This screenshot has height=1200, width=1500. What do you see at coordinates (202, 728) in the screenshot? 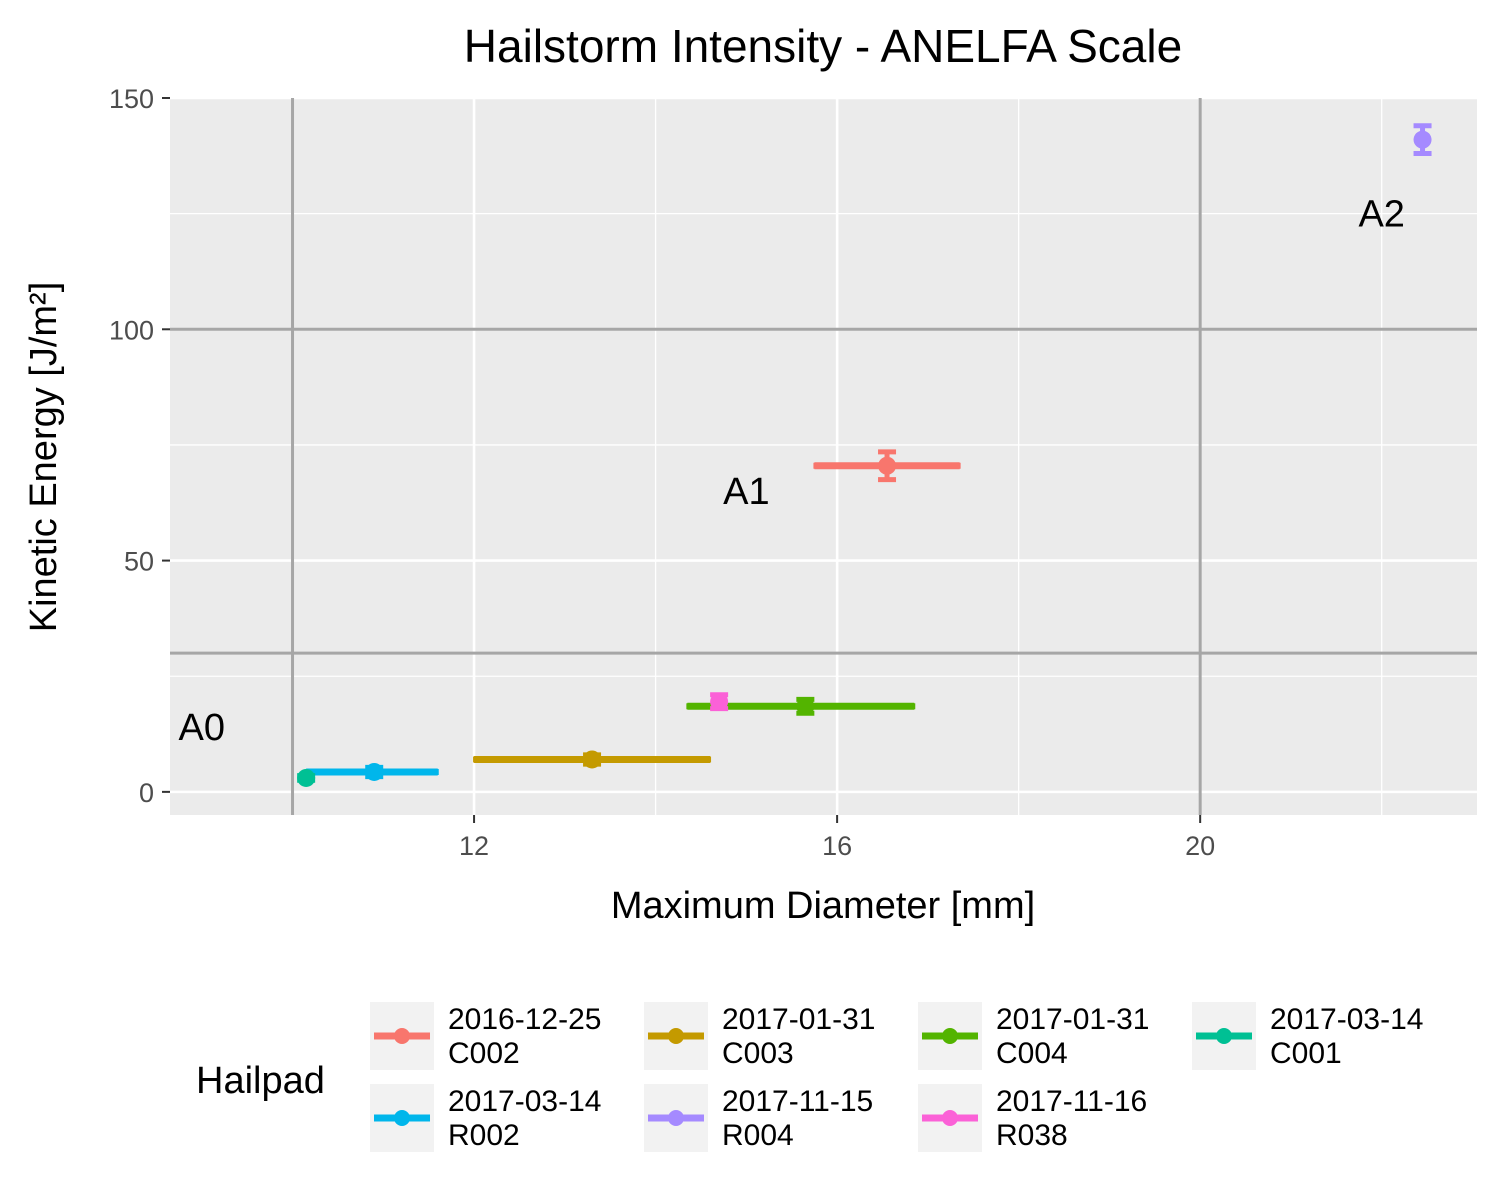
I see `zone-label-a0: A0` at bounding box center [202, 728].